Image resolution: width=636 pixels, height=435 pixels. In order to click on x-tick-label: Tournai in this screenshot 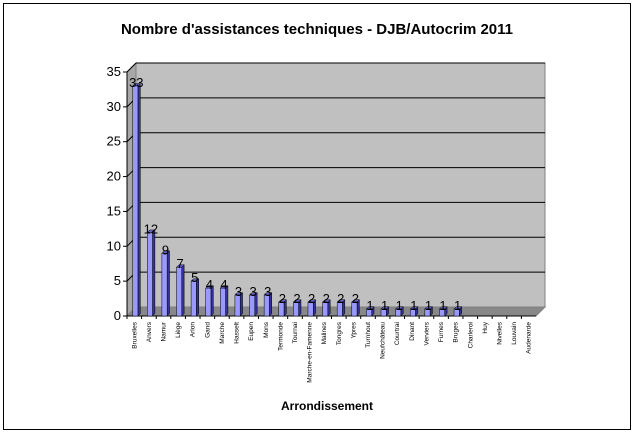, I will do `click(295, 332)`.